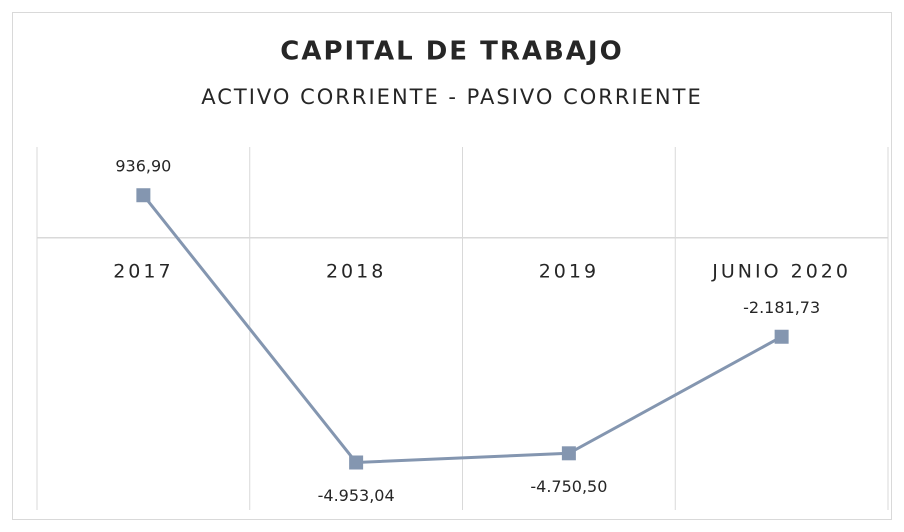 The image size is (904, 532). What do you see at coordinates (356, 495) in the screenshot?
I see `data-label: -4.953,04` at bounding box center [356, 495].